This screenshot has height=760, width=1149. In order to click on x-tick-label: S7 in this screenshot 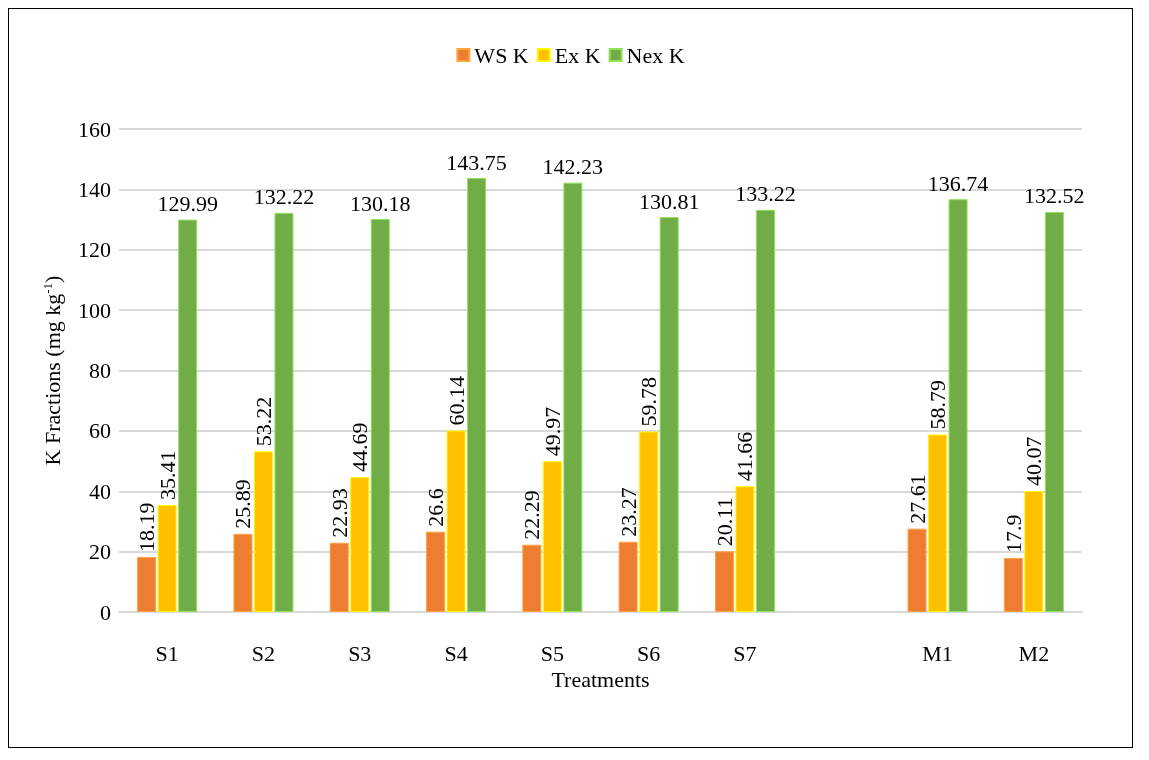, I will do `click(745, 653)`.